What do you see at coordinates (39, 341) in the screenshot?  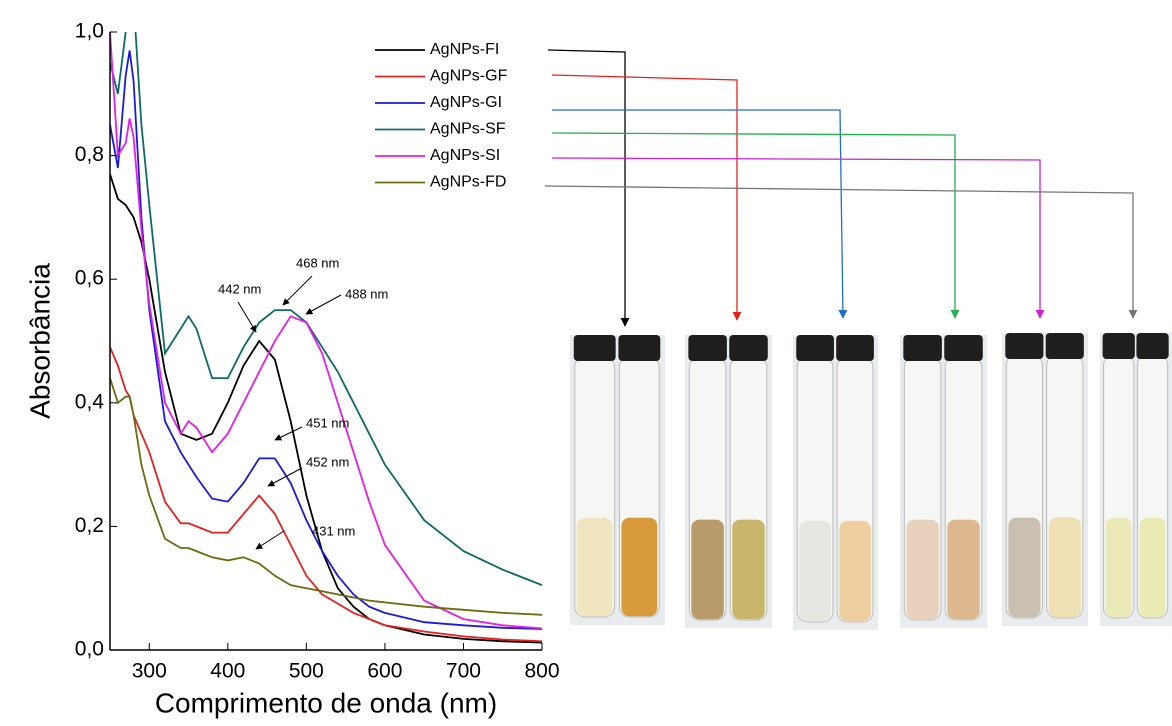 I see `y-axis-label: Absorbância` at bounding box center [39, 341].